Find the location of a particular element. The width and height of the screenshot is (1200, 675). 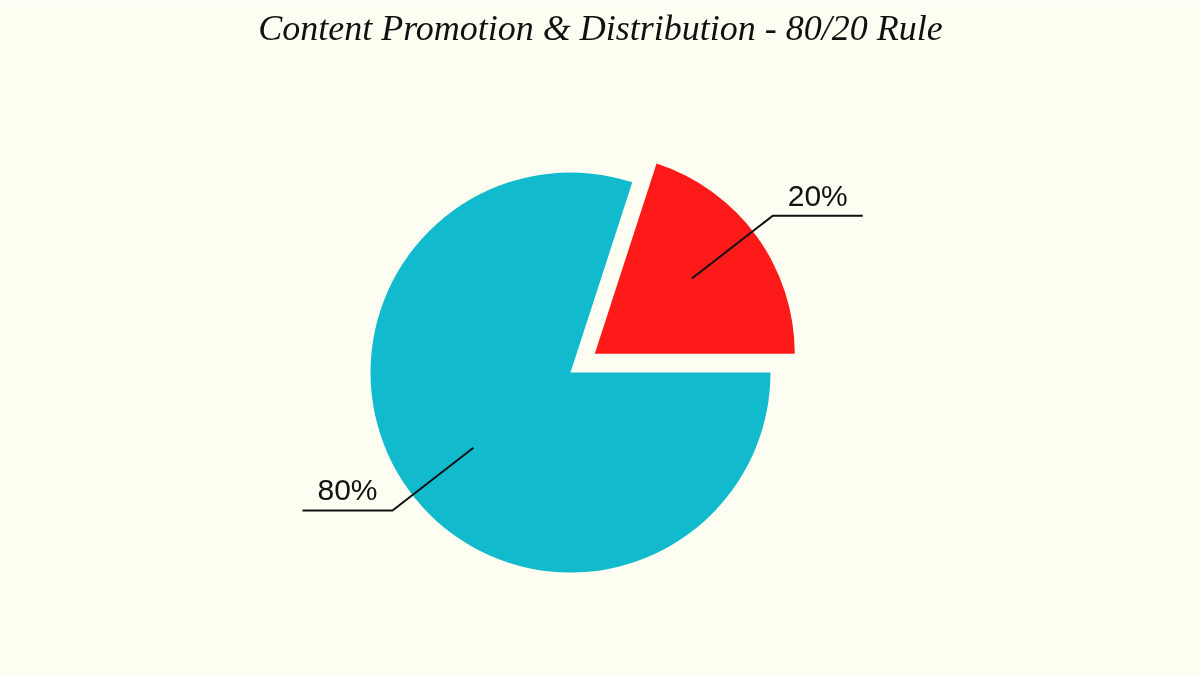

chart-title: Content Promotion & Distribution - 80/20 Rule is located at coordinates (600, 27).